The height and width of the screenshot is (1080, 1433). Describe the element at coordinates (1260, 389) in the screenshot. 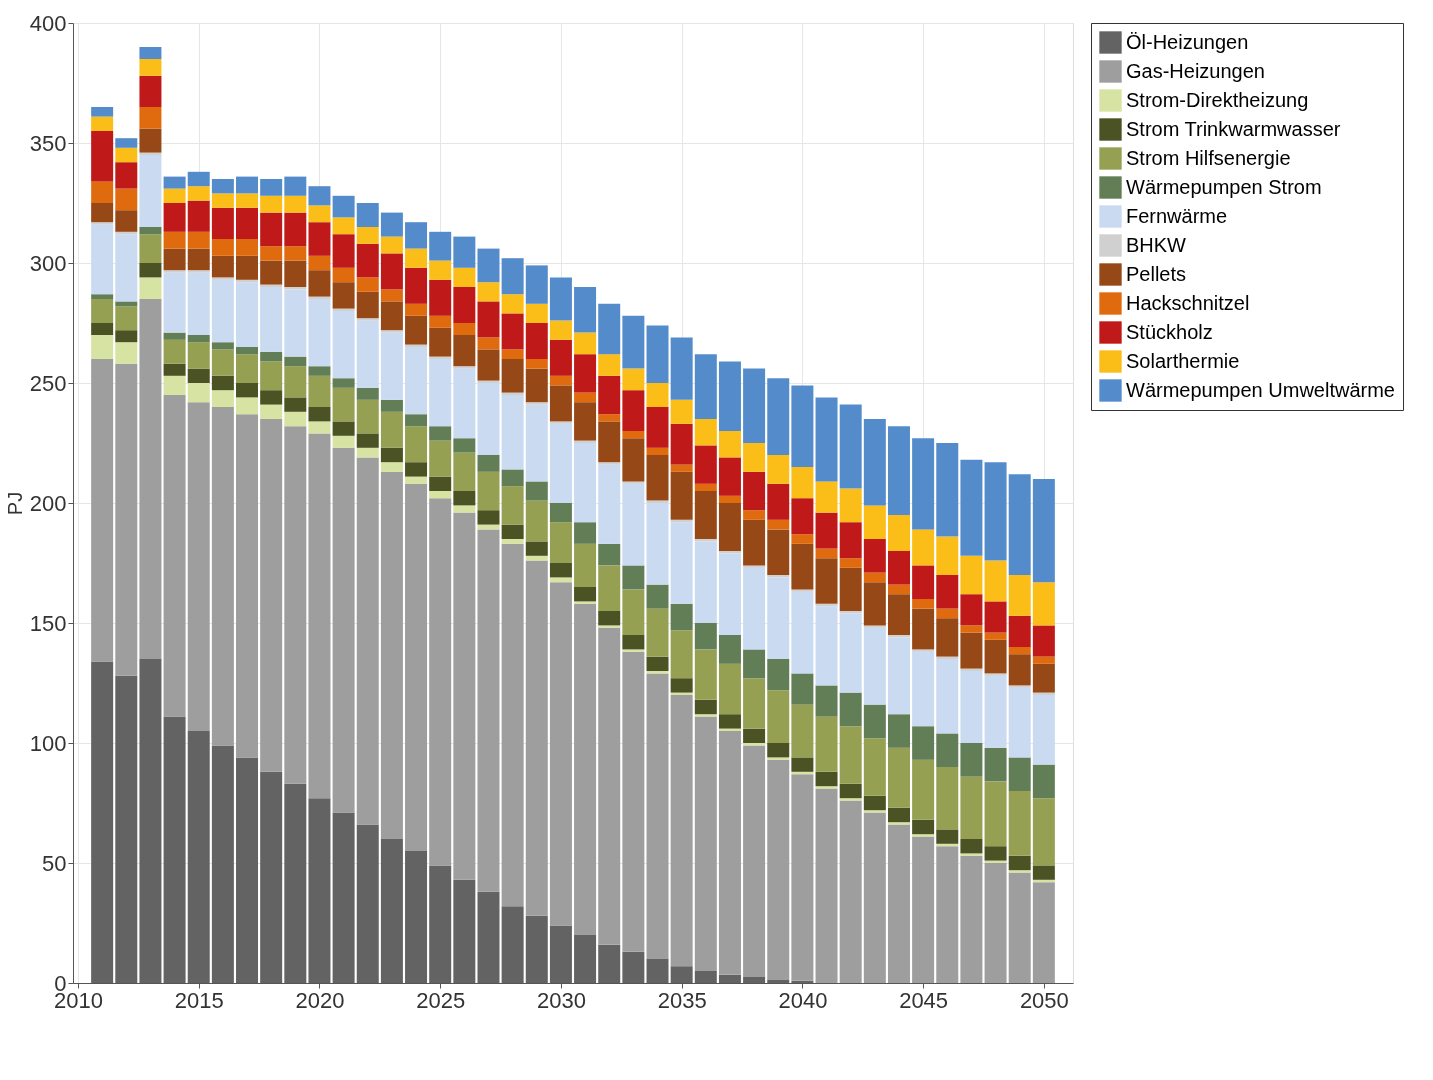

I see `legend-label: Wärmepumpen Umweltwärme` at that location.